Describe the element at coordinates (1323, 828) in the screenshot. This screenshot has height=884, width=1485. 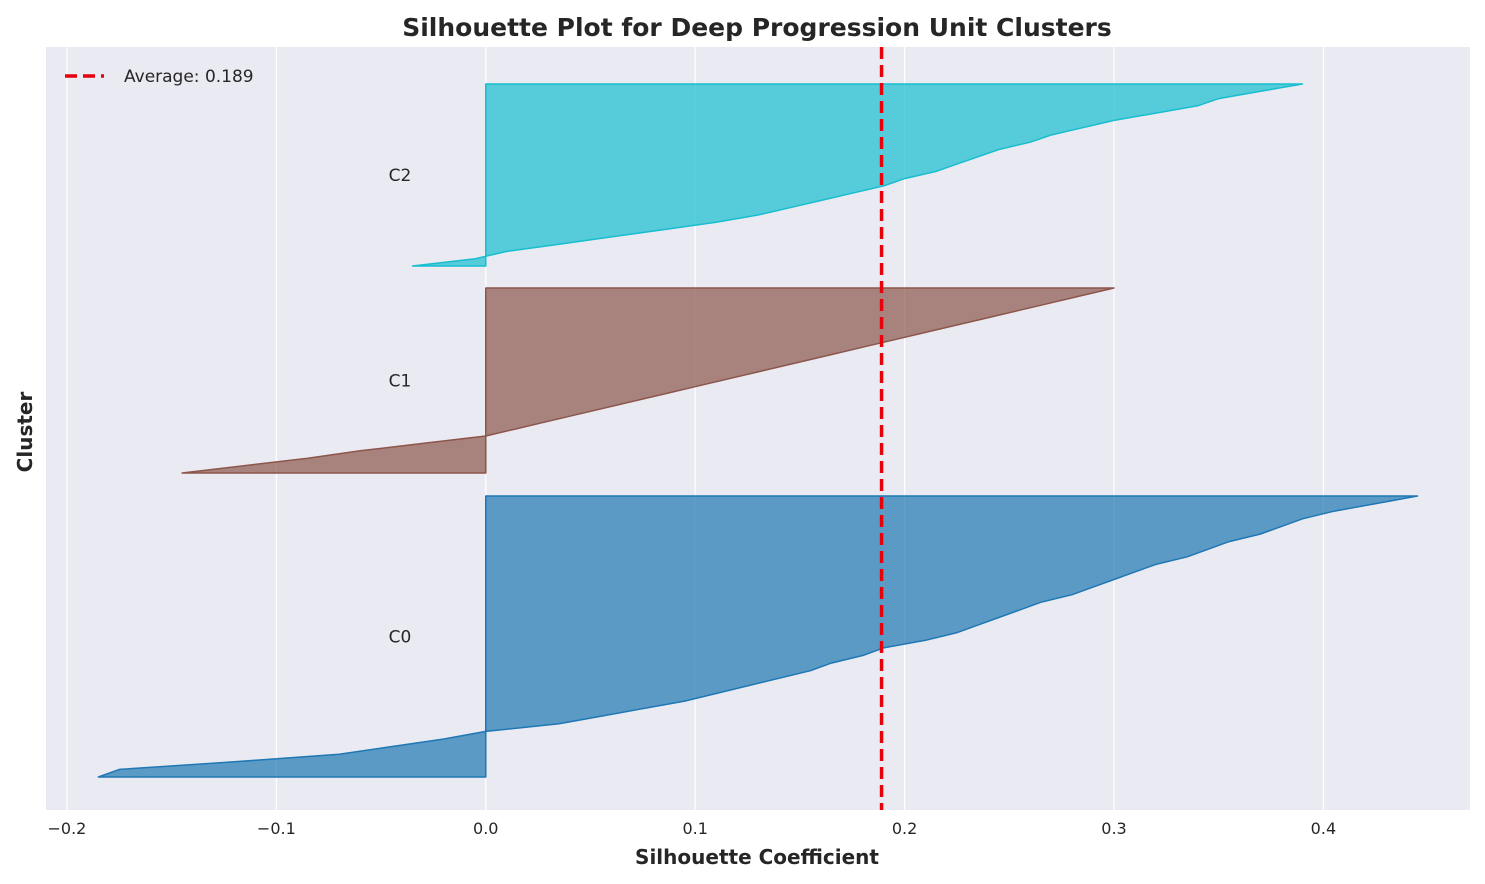
I see `x-tick-label: 0.4` at that location.